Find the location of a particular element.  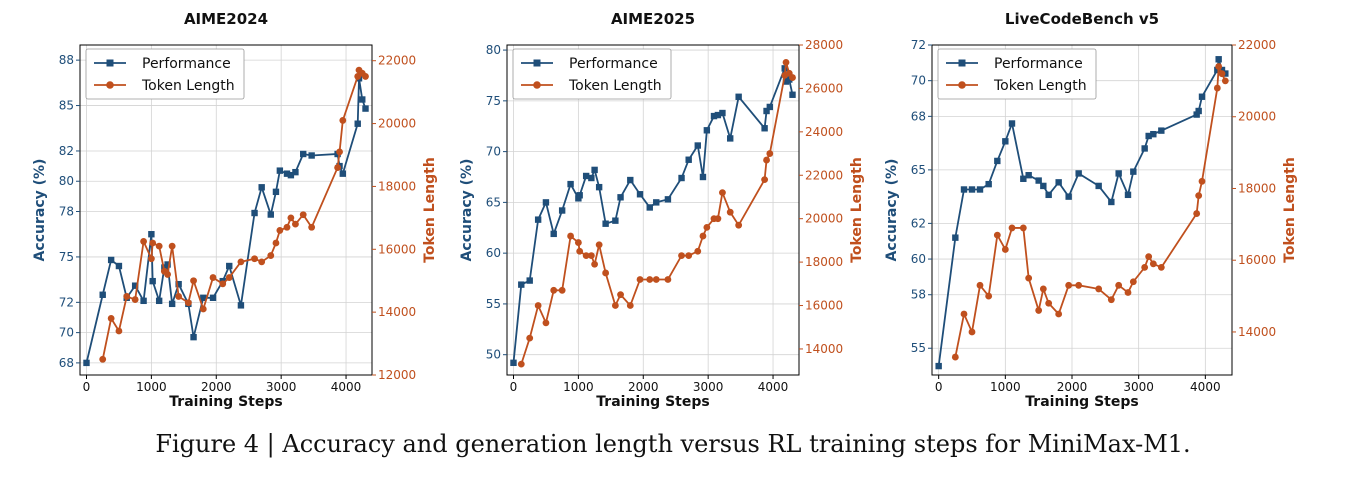

x-tick-label: 0 is located at coordinates (514, 387).